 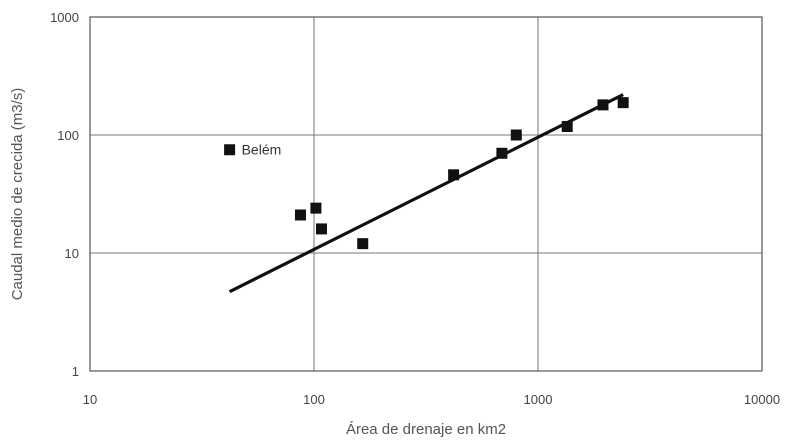 I want to click on y-tick-label: 10, so click(x=72, y=253).